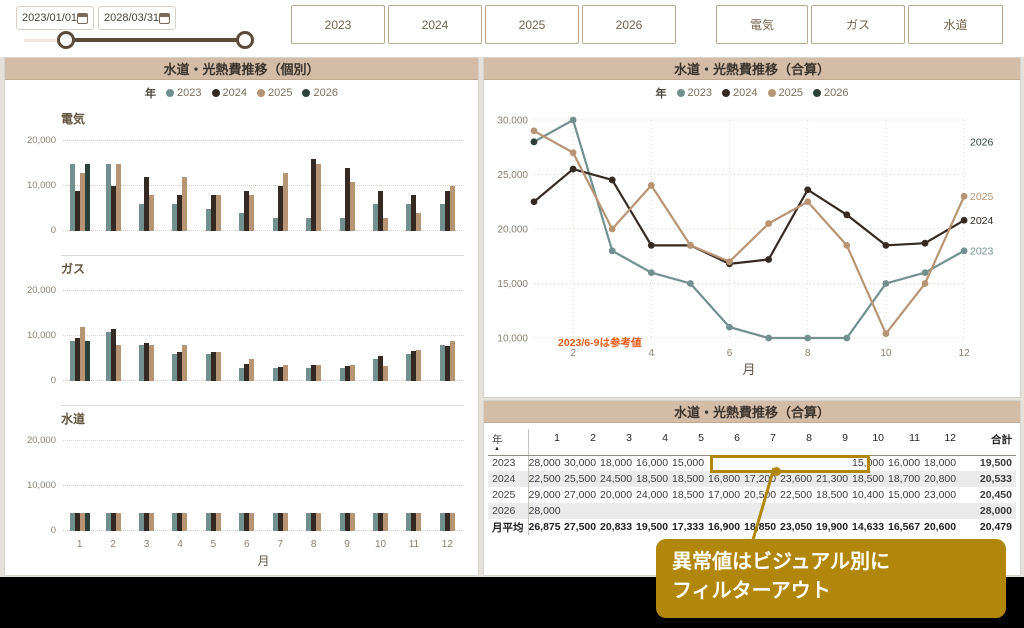 The width and height of the screenshot is (1024, 628). What do you see at coordinates (988, 442) in the screenshot?
I see `column-header-合計: 合計` at bounding box center [988, 442].